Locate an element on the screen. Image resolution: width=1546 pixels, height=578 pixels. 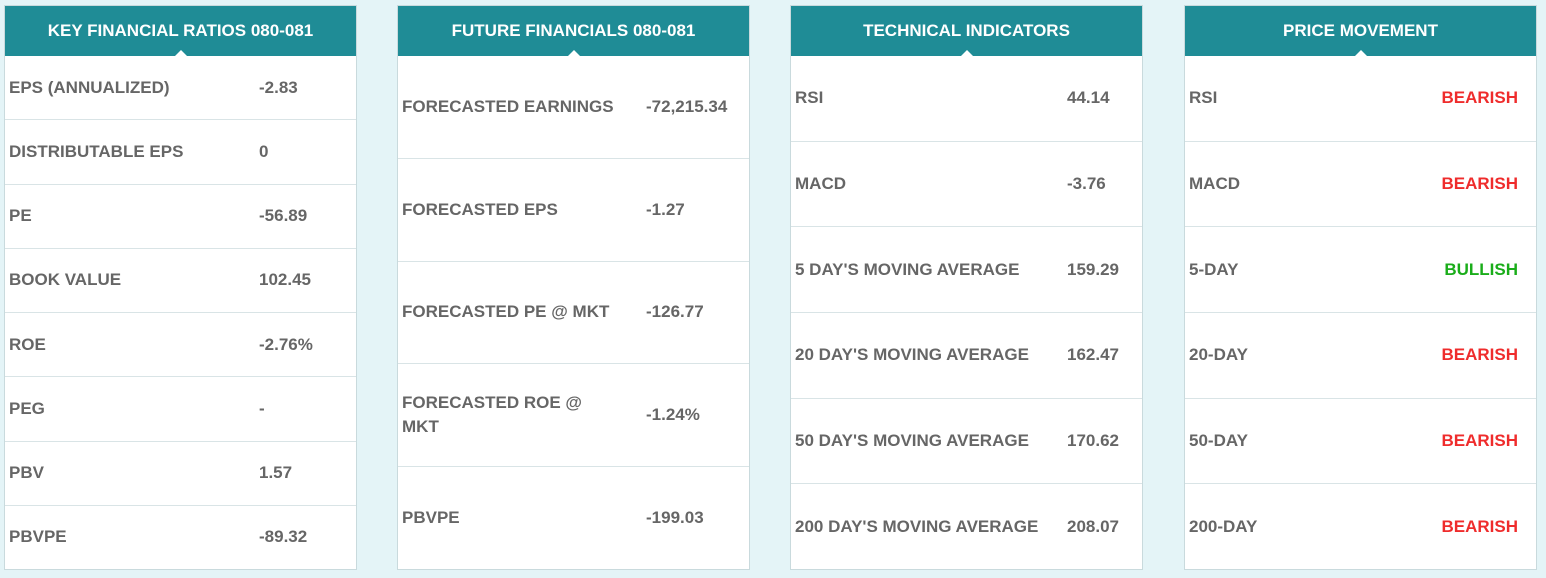
table-row: 20-DAY BEARISH is located at coordinates (1360, 355).